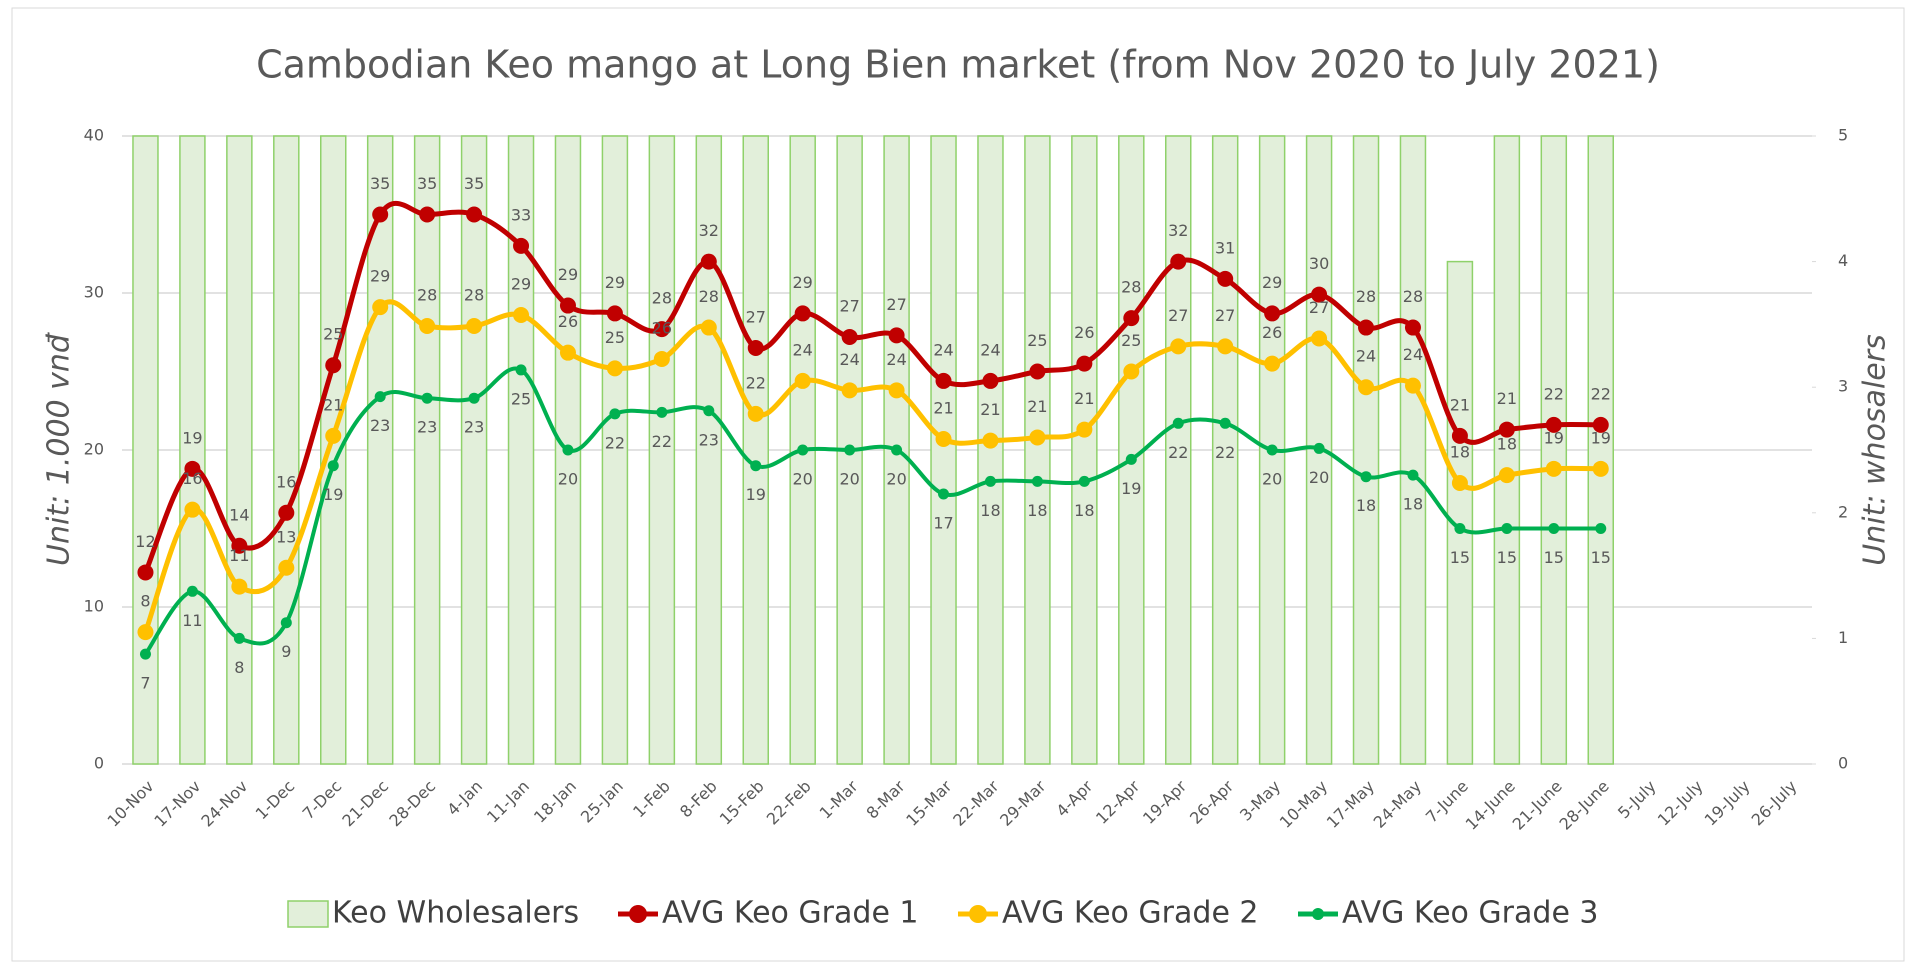 This screenshot has height=969, width=1916. What do you see at coordinates (1843, 135) in the screenshot?
I see `y2-tick-label: 5` at bounding box center [1843, 135].